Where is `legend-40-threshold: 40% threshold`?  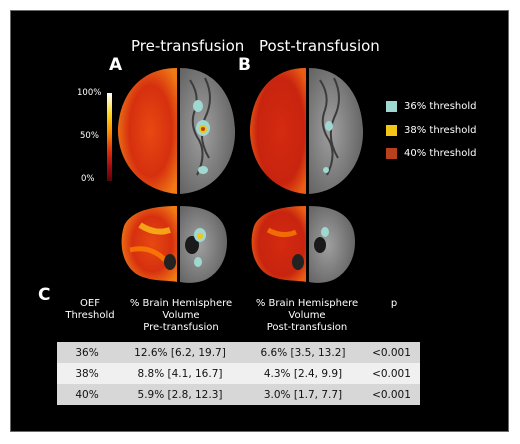
legend-40-threshold: 40% threshold is located at coordinates (431, 153).